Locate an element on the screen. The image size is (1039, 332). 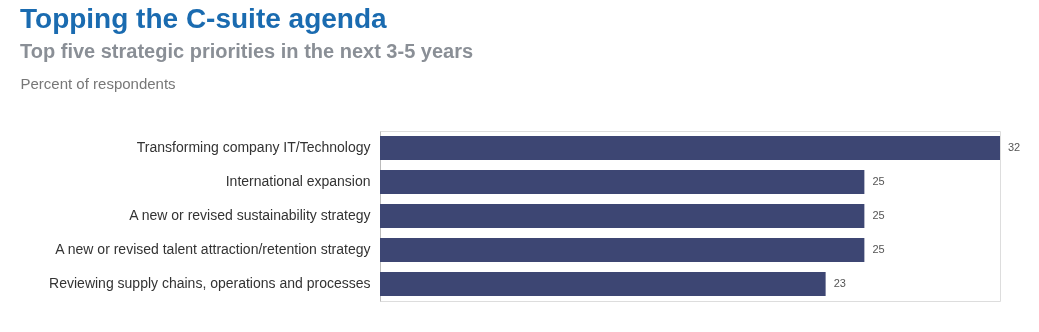
data-label: 23 is located at coordinates (839, 283).